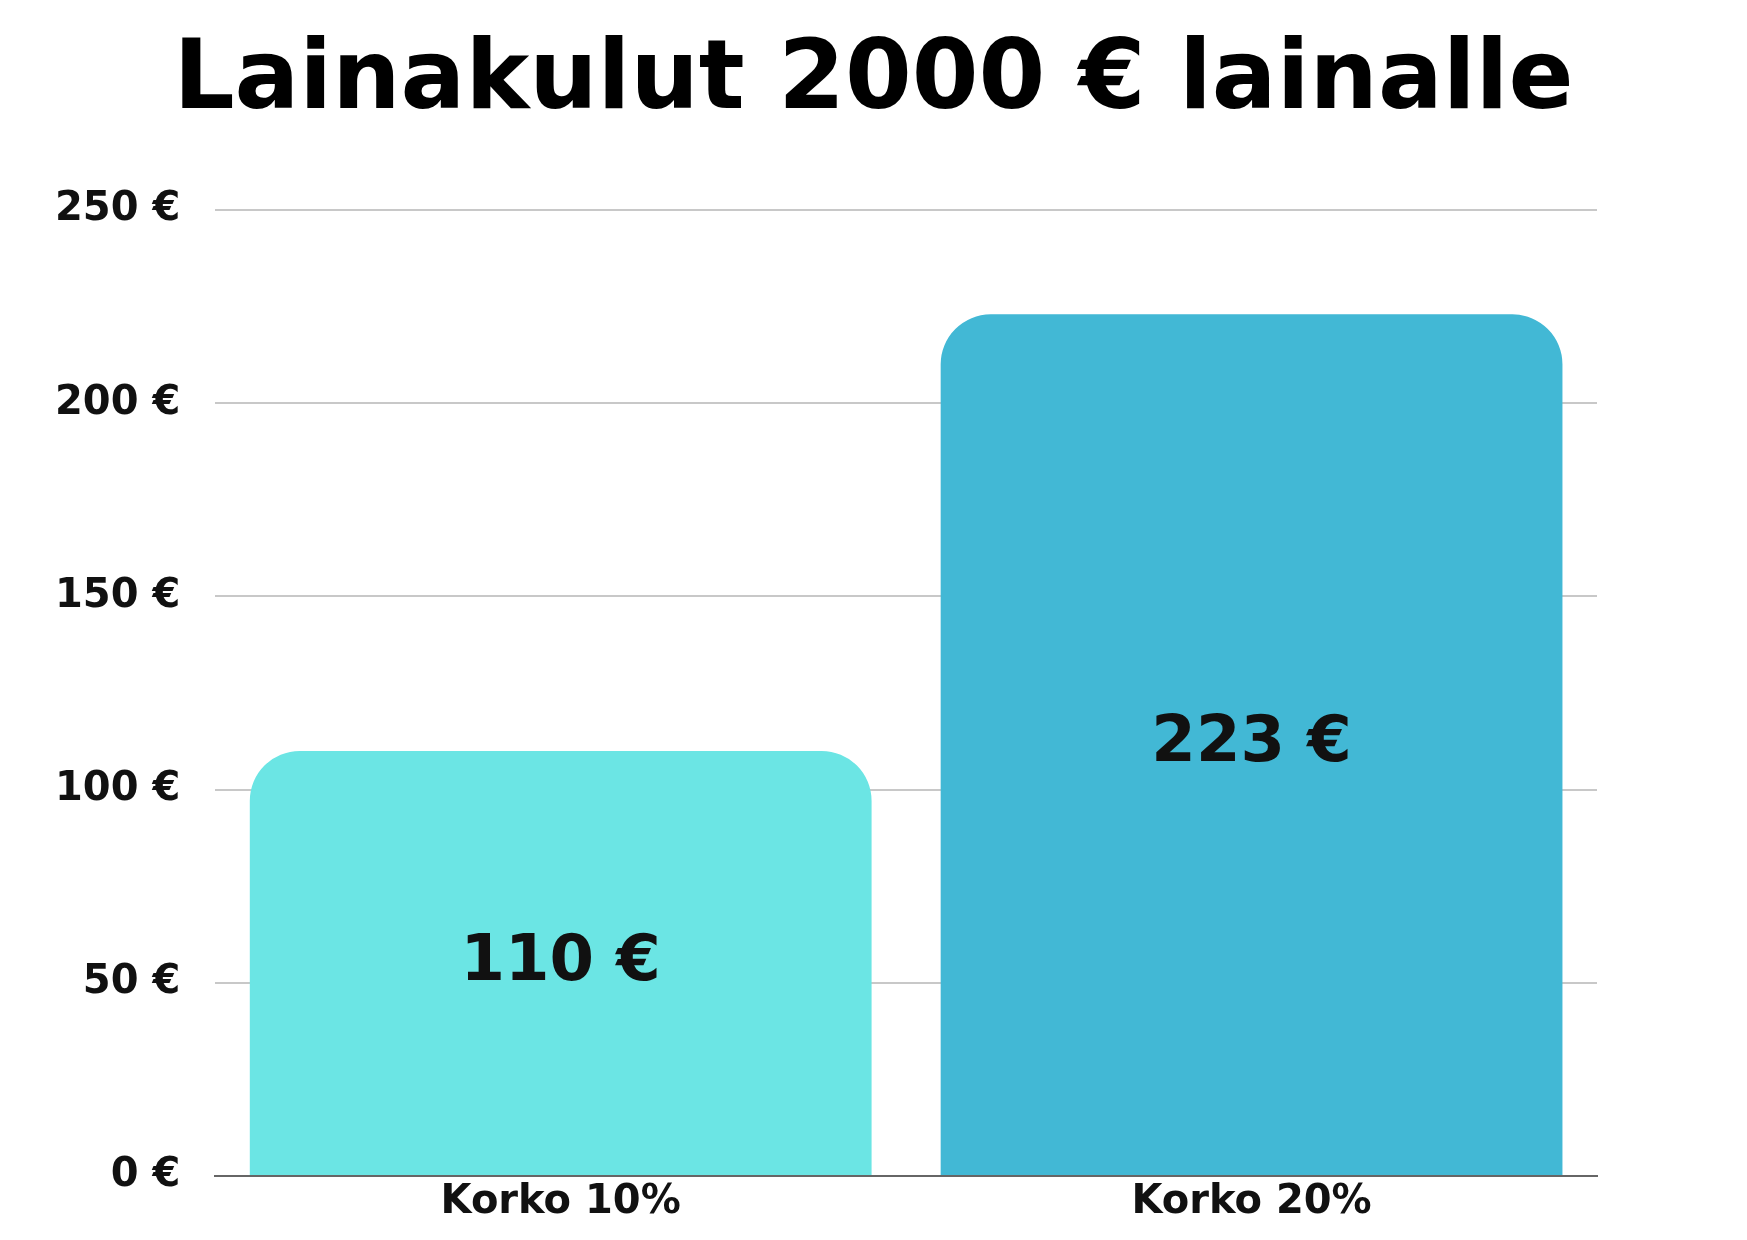 Image resolution: width=1747 pixels, height=1240 pixels. Describe the element at coordinates (1251, 739) in the screenshot. I see `data-label: 223 €` at that location.